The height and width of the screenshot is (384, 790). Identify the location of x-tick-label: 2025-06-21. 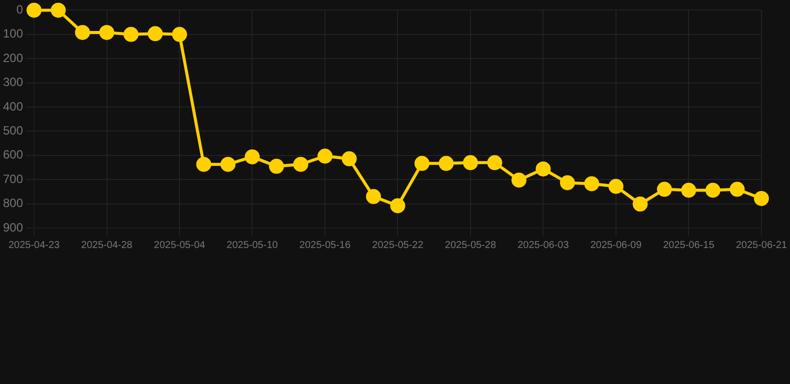
(762, 245).